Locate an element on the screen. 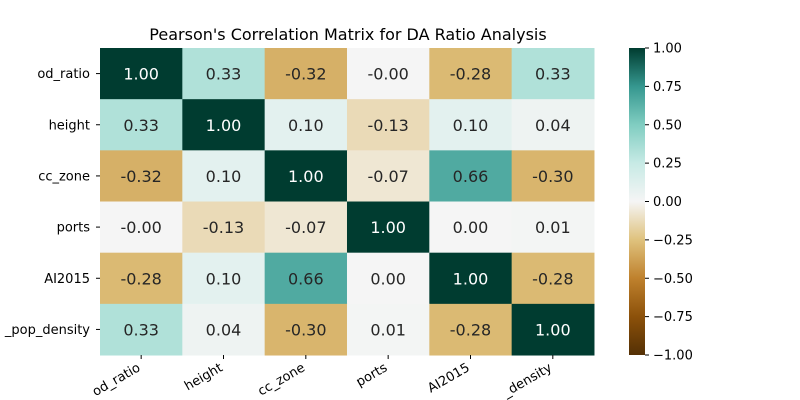 This screenshot has height=400, width=800. col-tick-label: AI2015 is located at coordinates (448, 378).